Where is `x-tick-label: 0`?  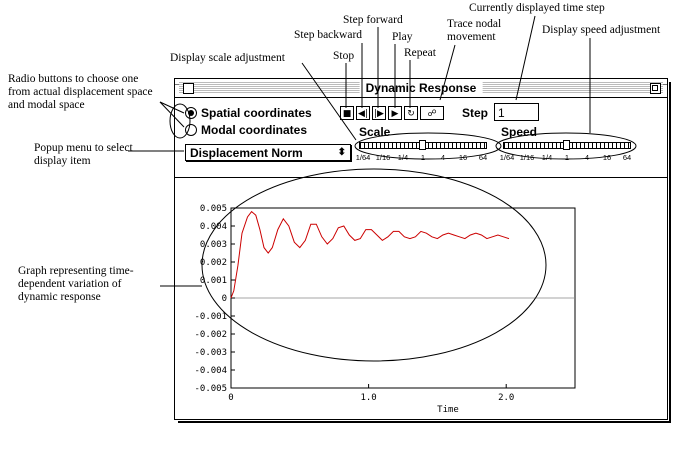 x-tick-label: 0 is located at coordinates (230, 398).